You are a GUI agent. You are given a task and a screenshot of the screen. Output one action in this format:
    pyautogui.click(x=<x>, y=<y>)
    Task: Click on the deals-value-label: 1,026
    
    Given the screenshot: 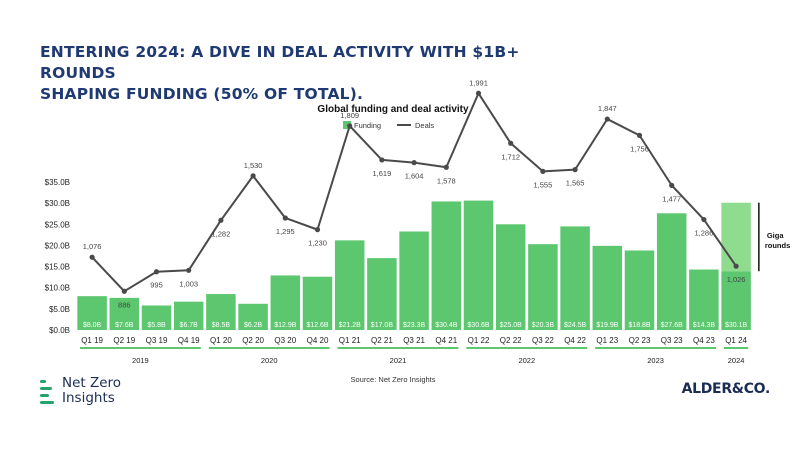 What is the action you would take?
    pyautogui.click(x=736, y=279)
    